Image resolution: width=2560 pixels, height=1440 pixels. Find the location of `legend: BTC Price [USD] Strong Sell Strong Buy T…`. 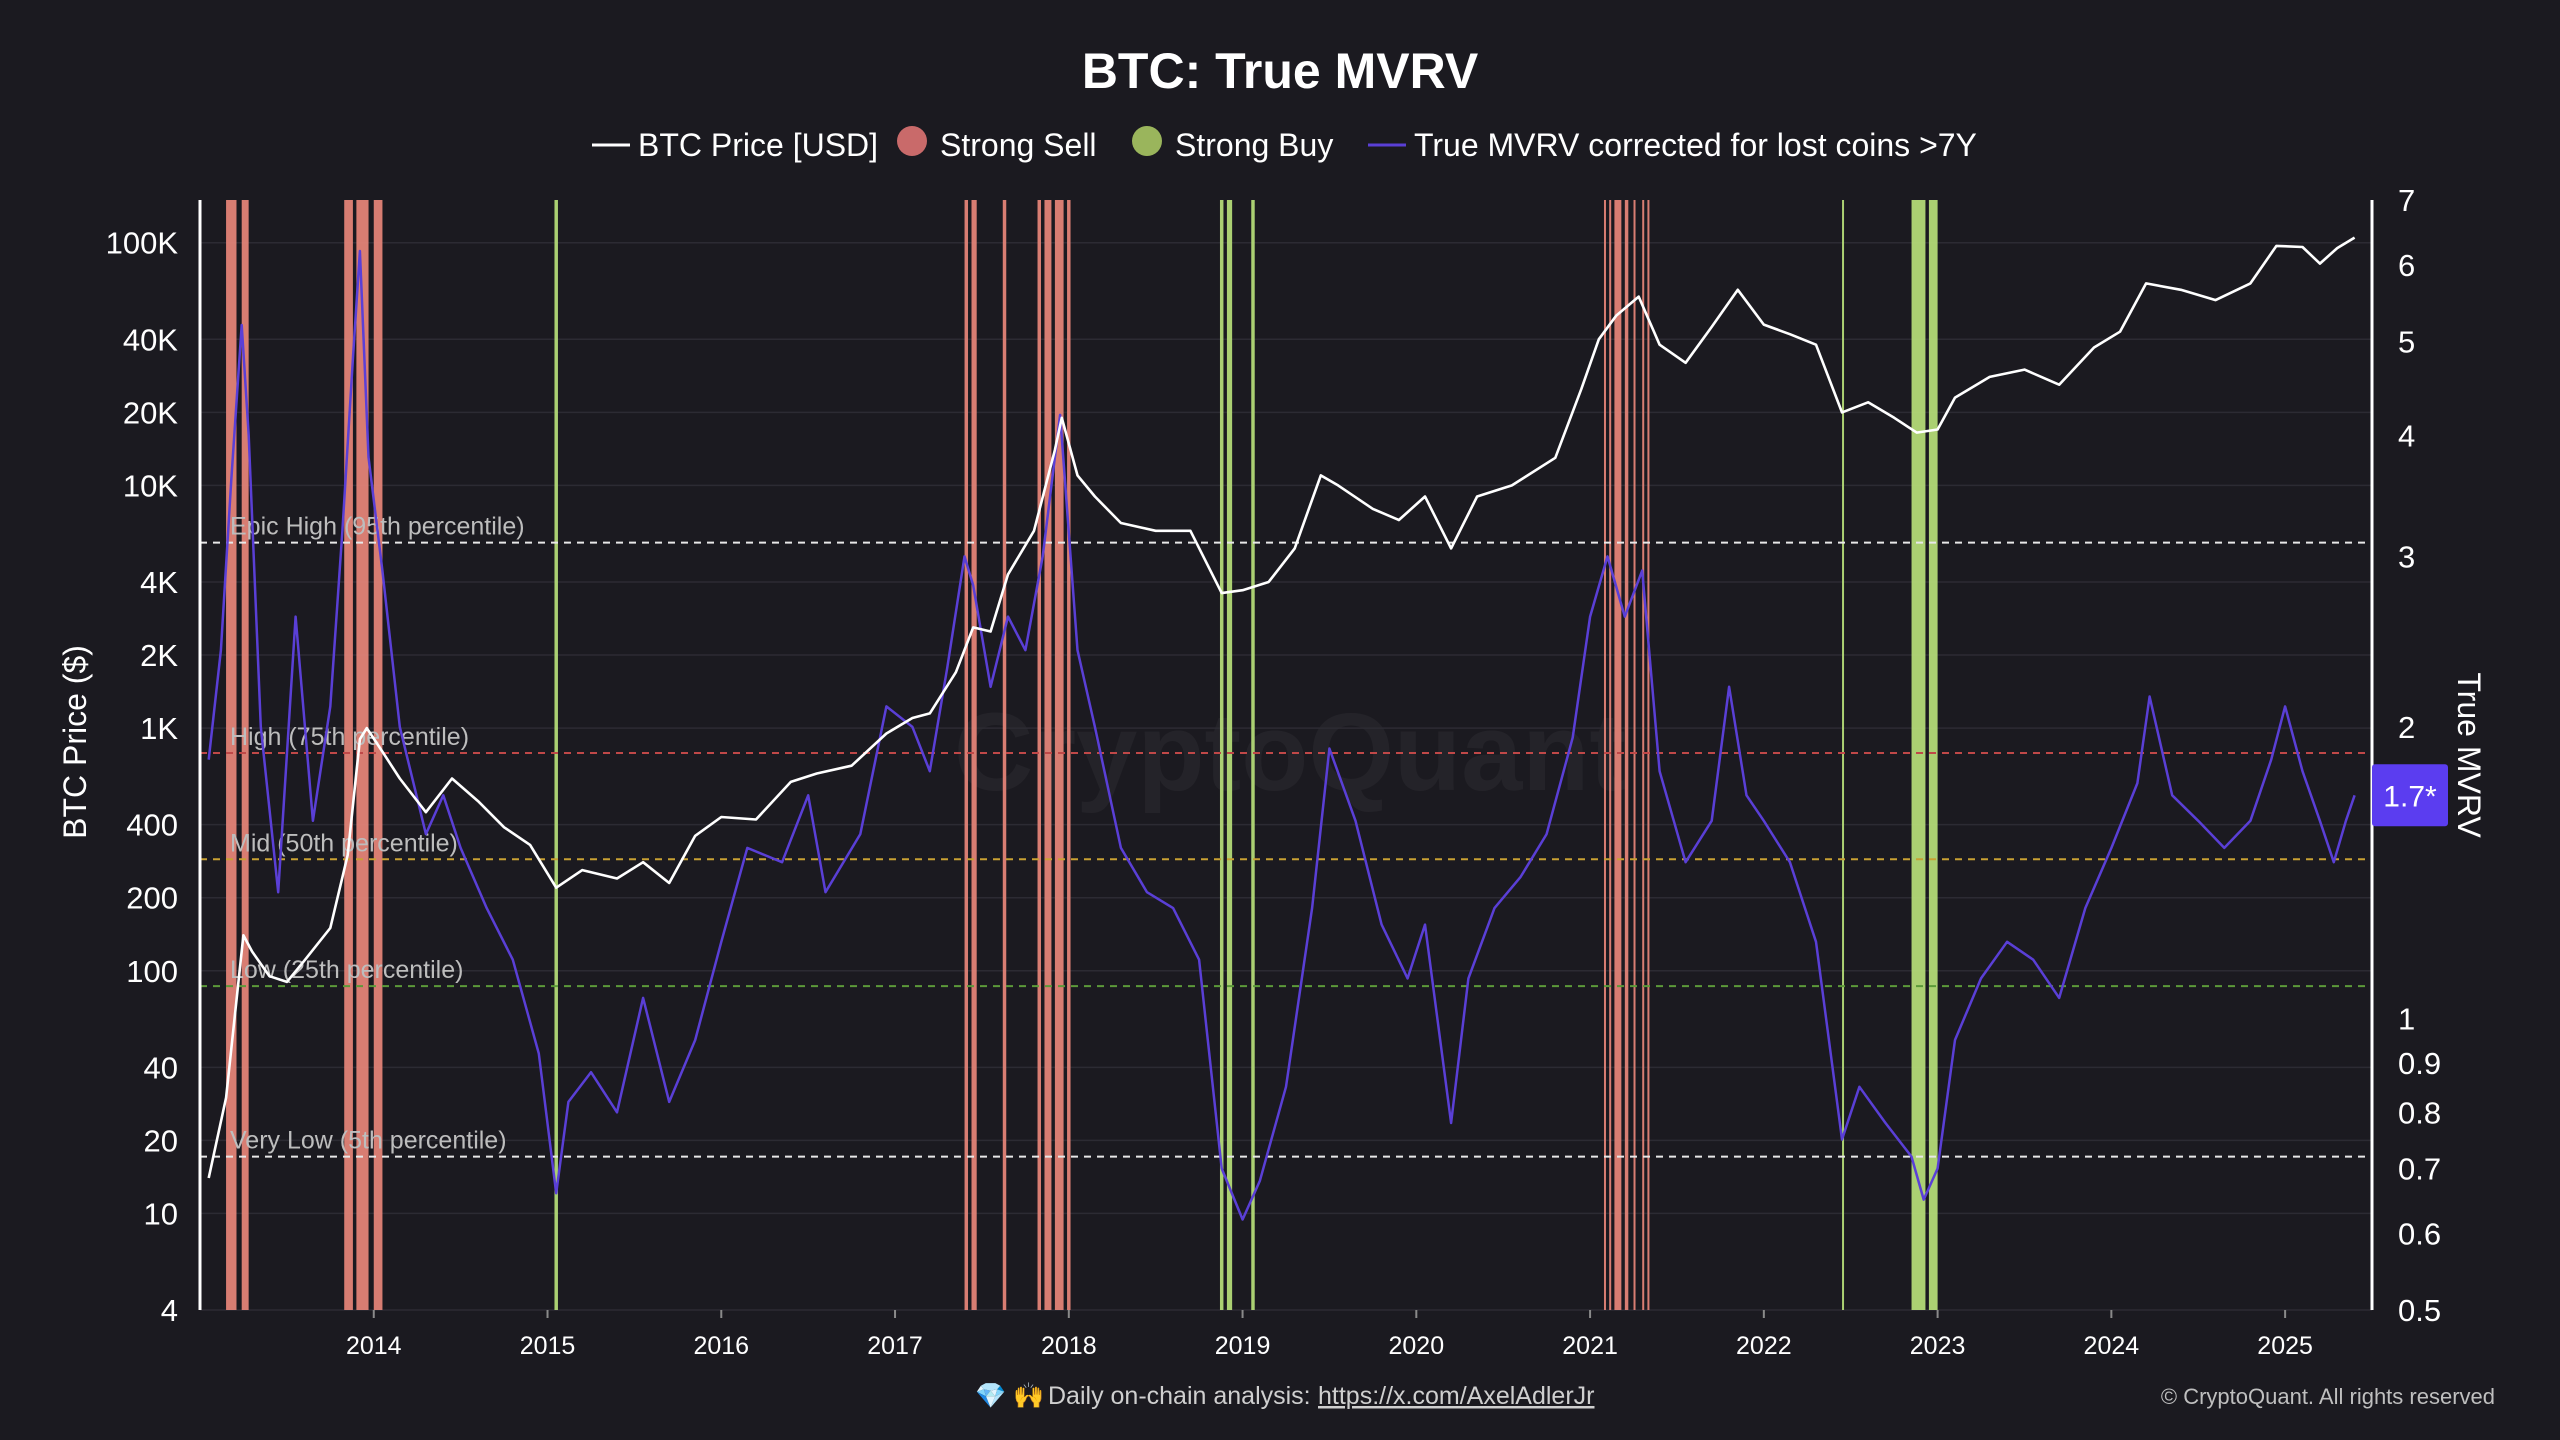

legend: BTC Price [USD] Strong Sell Strong Buy T… is located at coordinates (1284, 144).